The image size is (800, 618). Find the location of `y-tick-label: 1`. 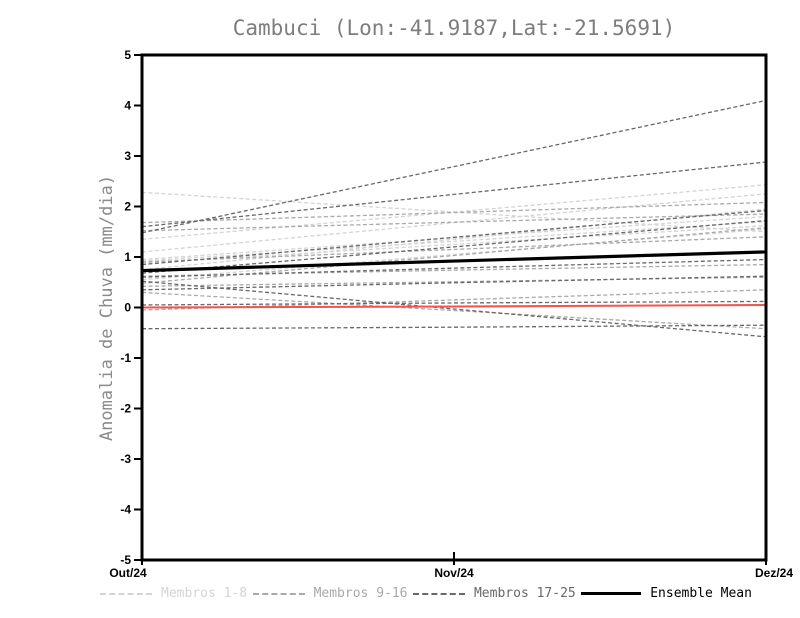

y-tick-label: 1 is located at coordinates (127, 257).